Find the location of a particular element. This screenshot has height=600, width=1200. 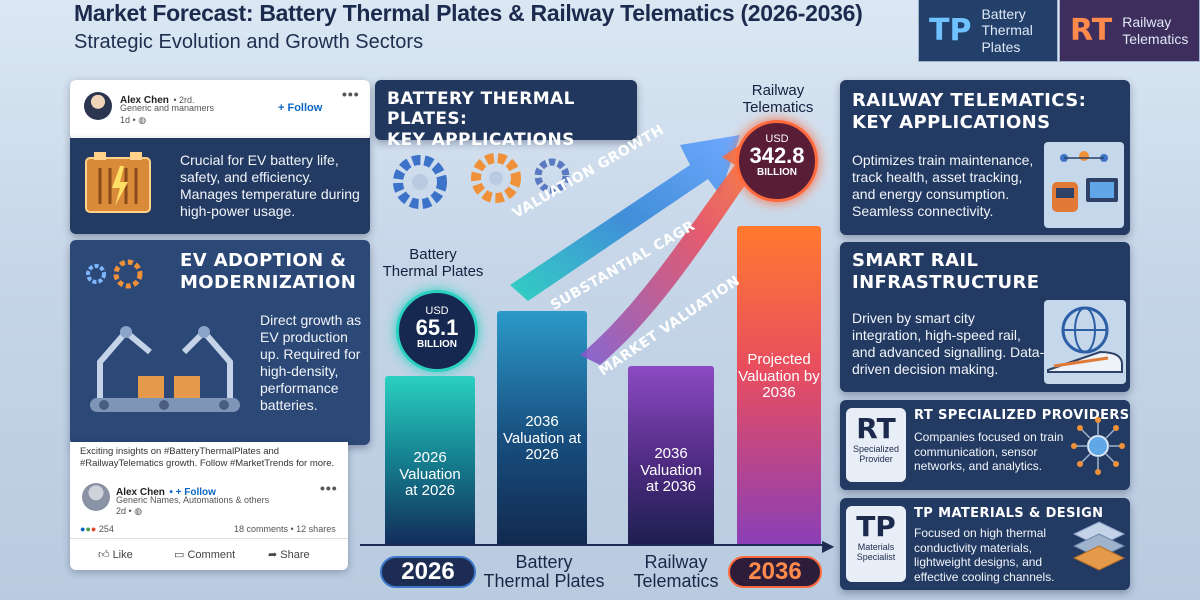

reactions-count: 254 is located at coordinates (106, 529).